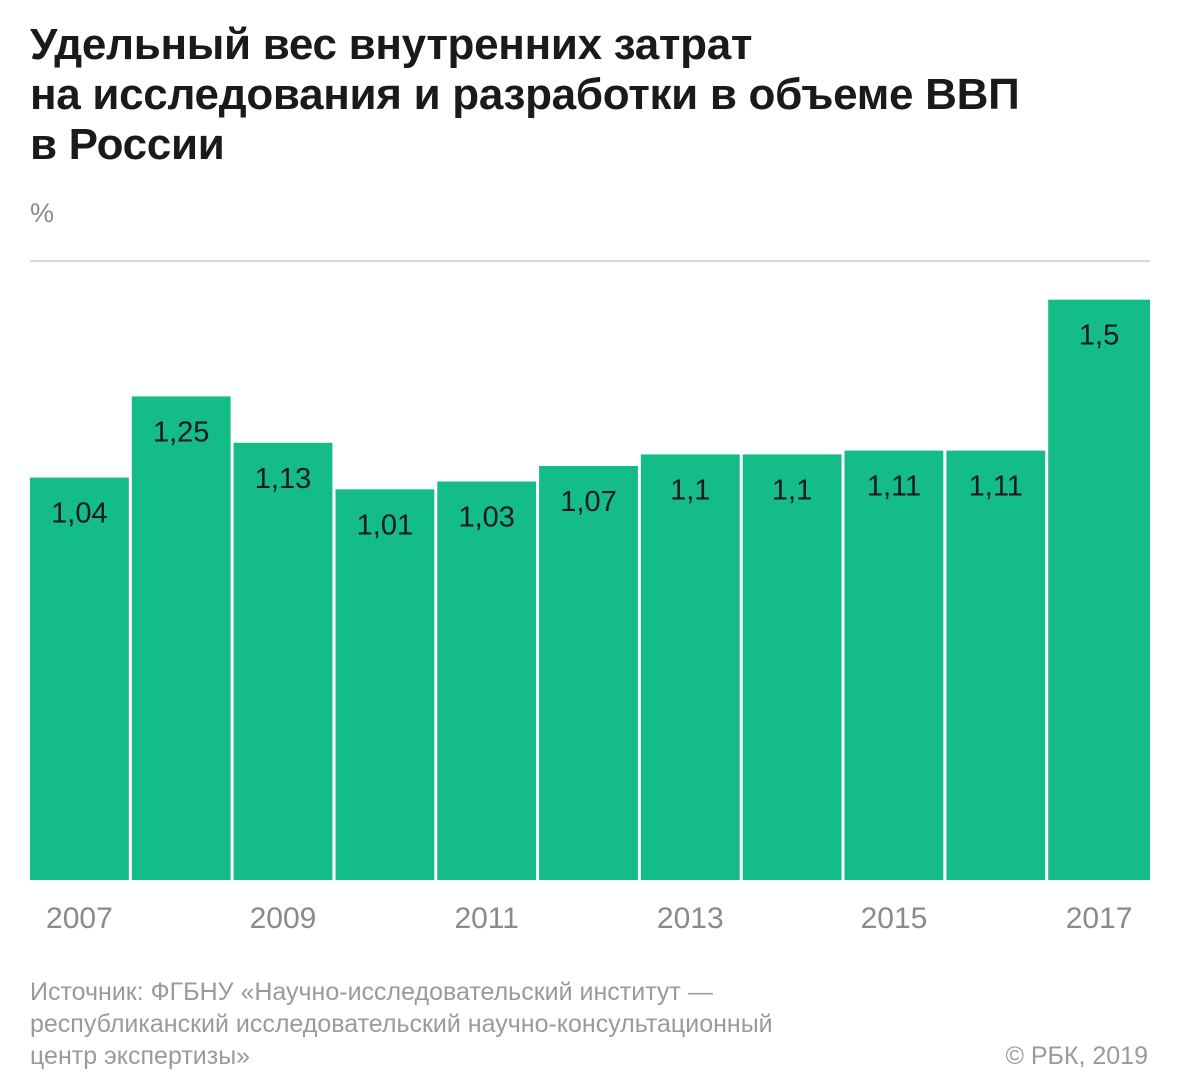 Image resolution: width=1180 pixels, height=1090 pixels. I want to click on bar-2010, so click(385, 684).